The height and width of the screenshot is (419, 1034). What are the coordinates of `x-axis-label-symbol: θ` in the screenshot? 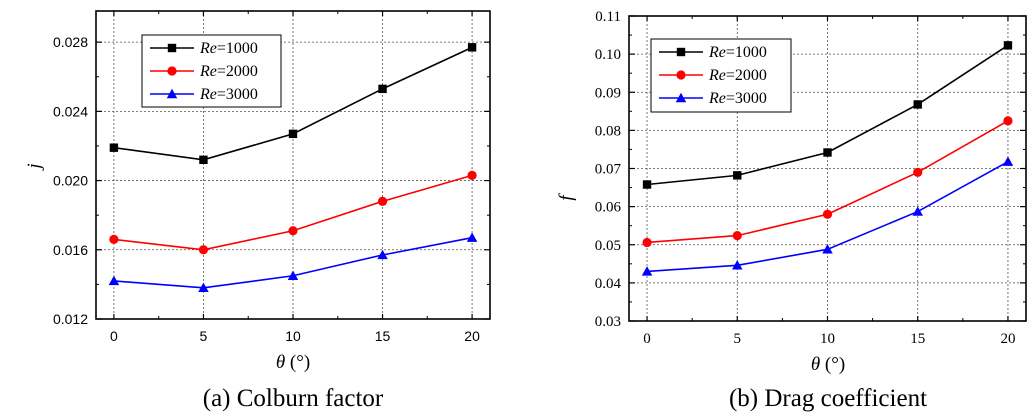 It's located at (815, 364).